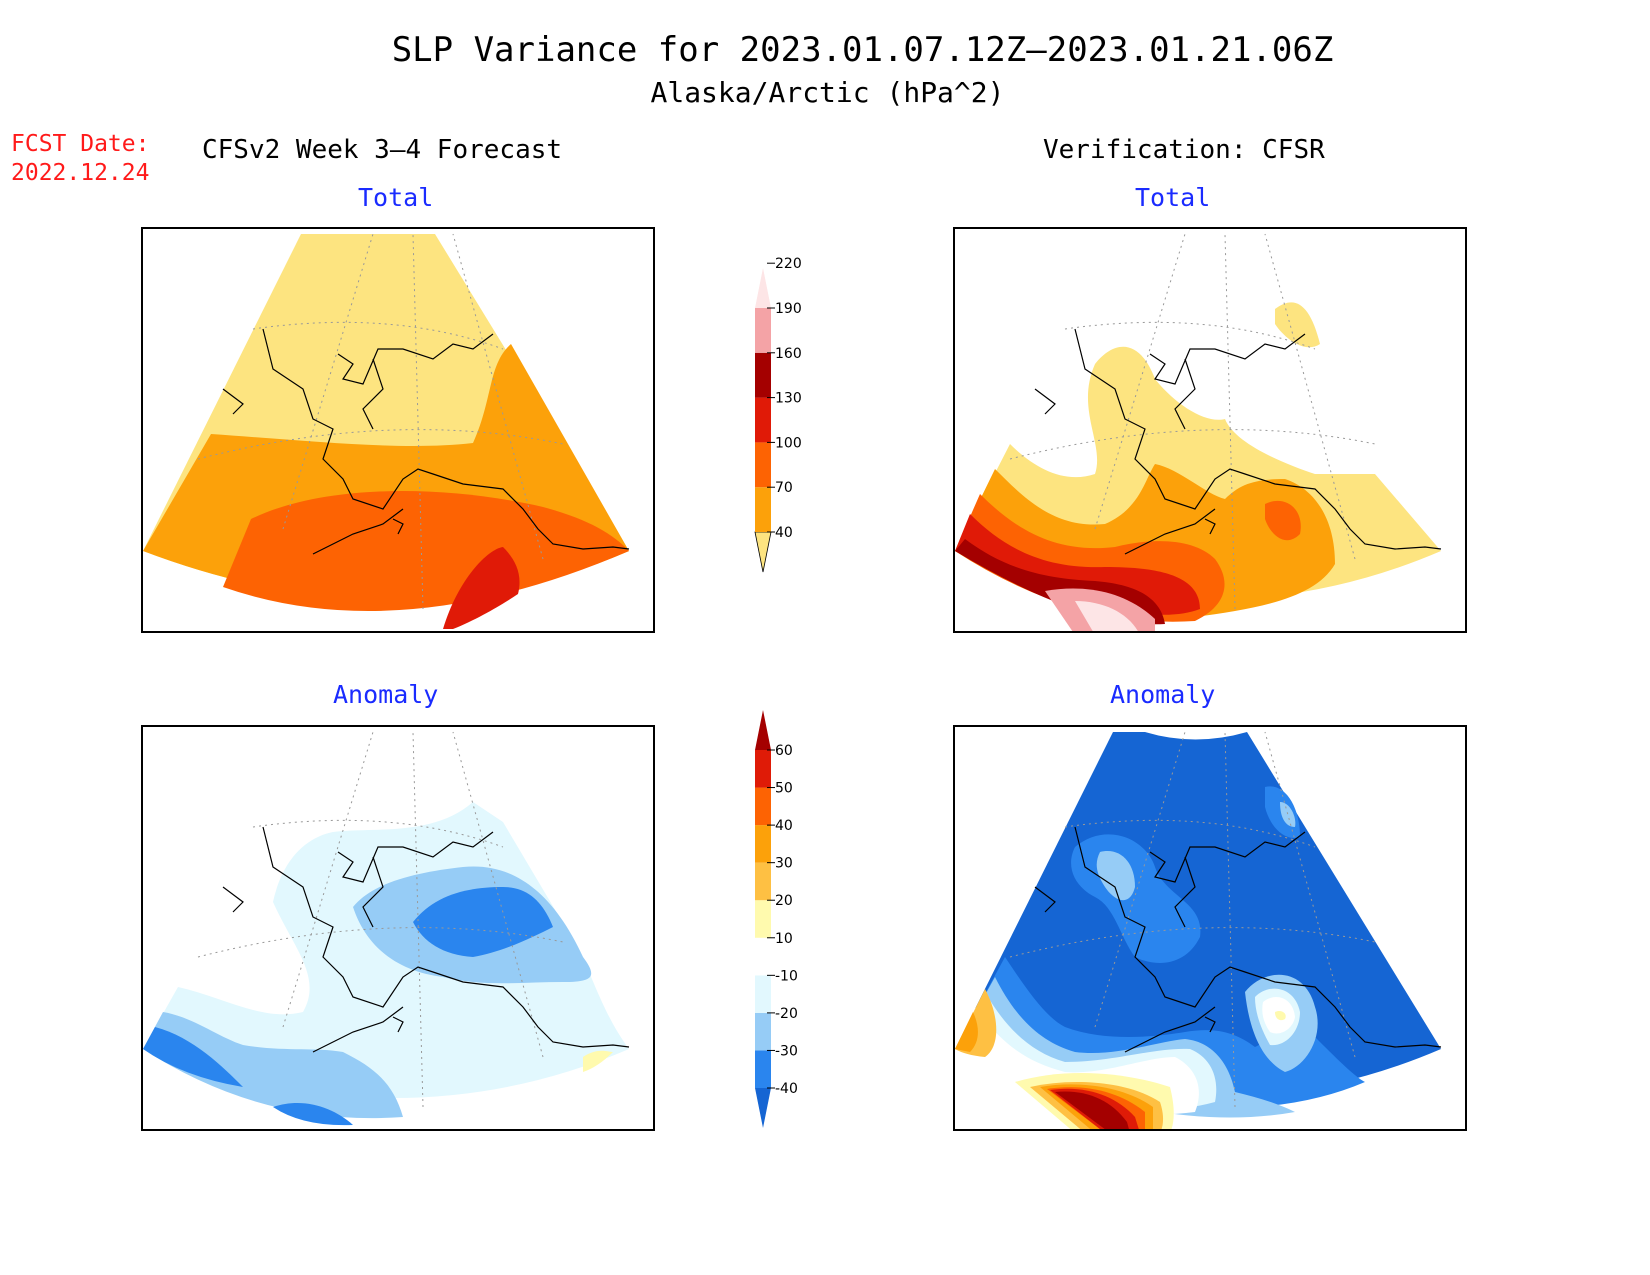 The height and width of the screenshot is (1275, 1650). Describe the element at coordinates (784, 488) in the screenshot. I see `total-colorbar-label-1: 70` at that location.